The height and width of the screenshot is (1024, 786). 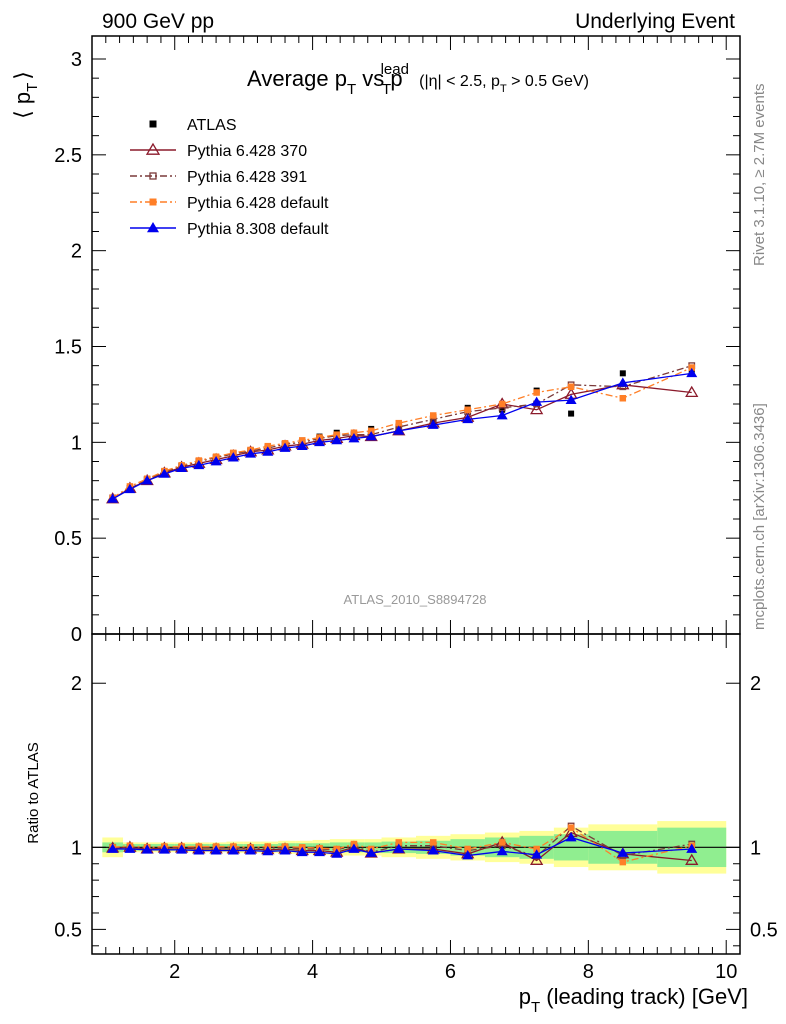 I want to click on main-series-layer, so click(x=402, y=433).